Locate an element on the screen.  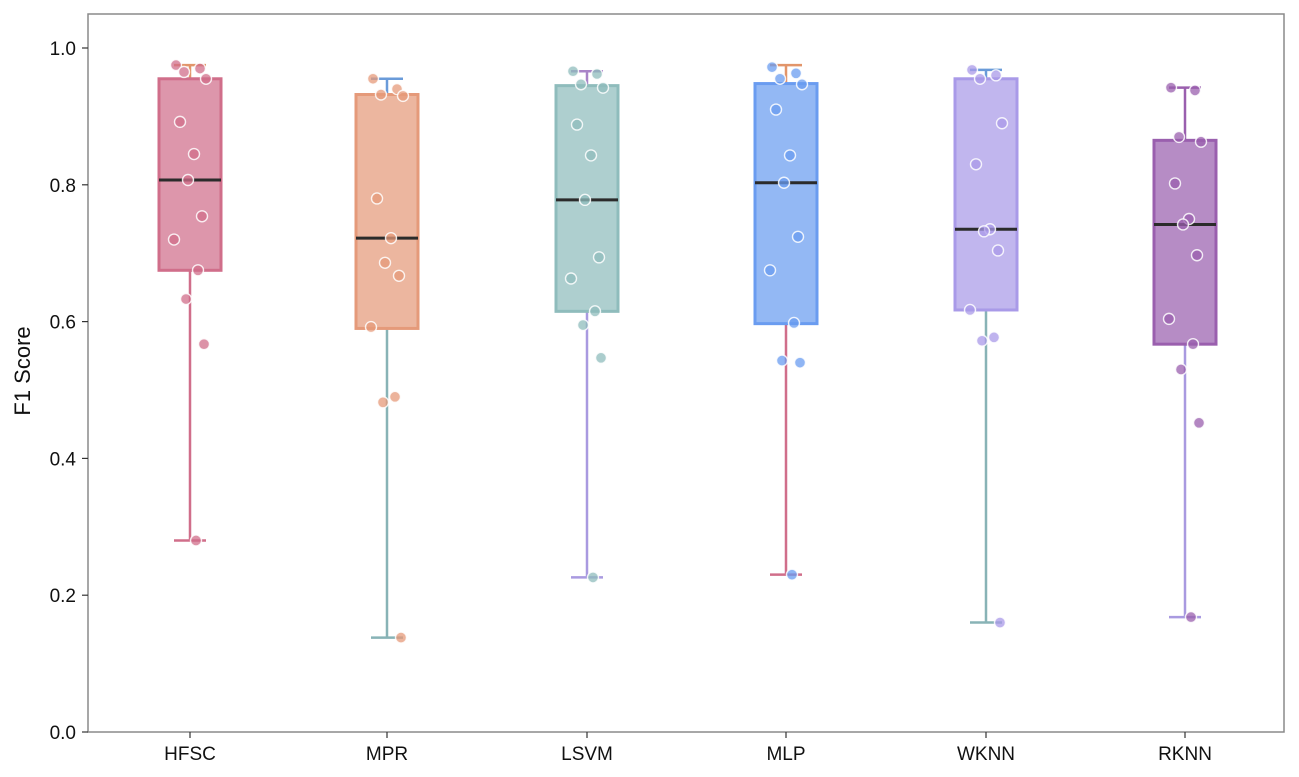
x-axis: HFSC MPR LSVM MLP WKNN RKNN is located at coordinates (688, 748).